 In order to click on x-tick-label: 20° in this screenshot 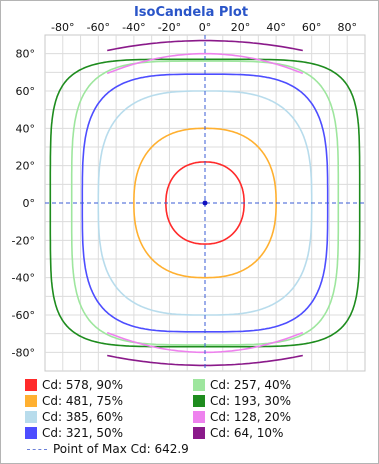, I will do `click(241, 27)`.